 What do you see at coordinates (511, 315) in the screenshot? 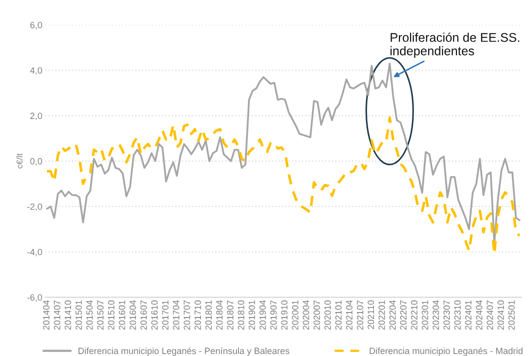
I see `x-tick-label: 202501` at bounding box center [511, 315].